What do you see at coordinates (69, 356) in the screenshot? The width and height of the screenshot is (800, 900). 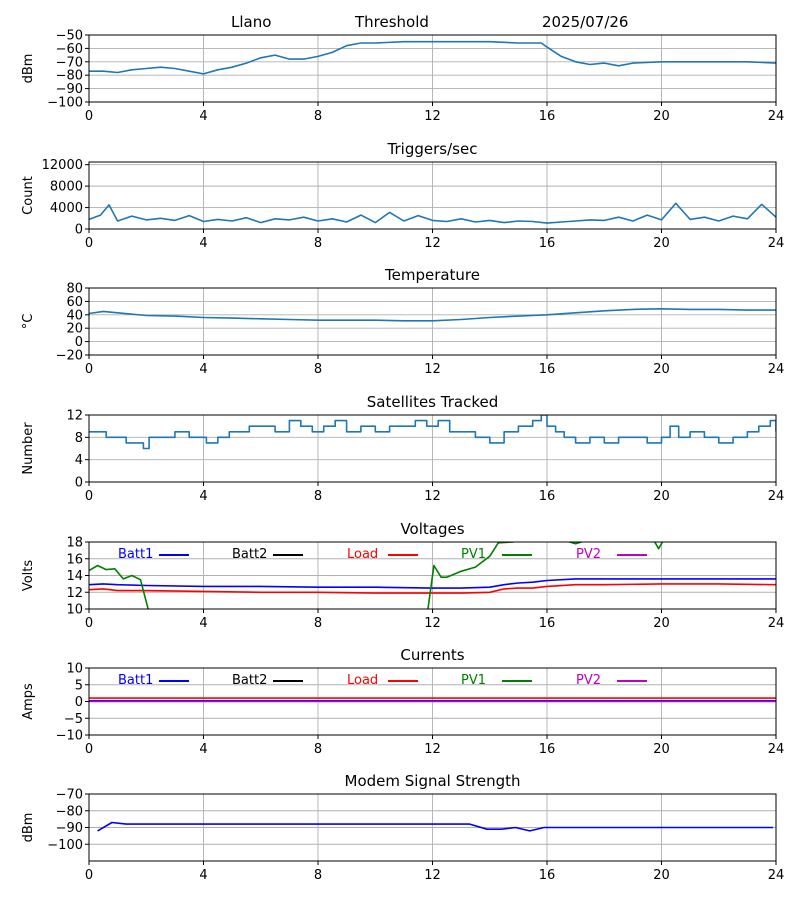 I see `y-tick-label: −20` at bounding box center [69, 356].